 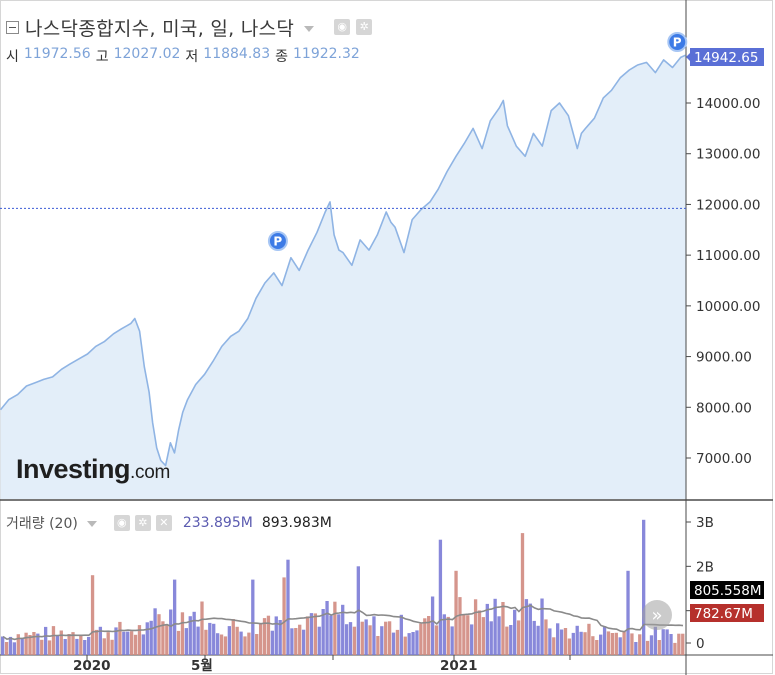 What do you see at coordinates (724, 459) in the screenshot?
I see `price-axis-label: 7000.00` at bounding box center [724, 459].